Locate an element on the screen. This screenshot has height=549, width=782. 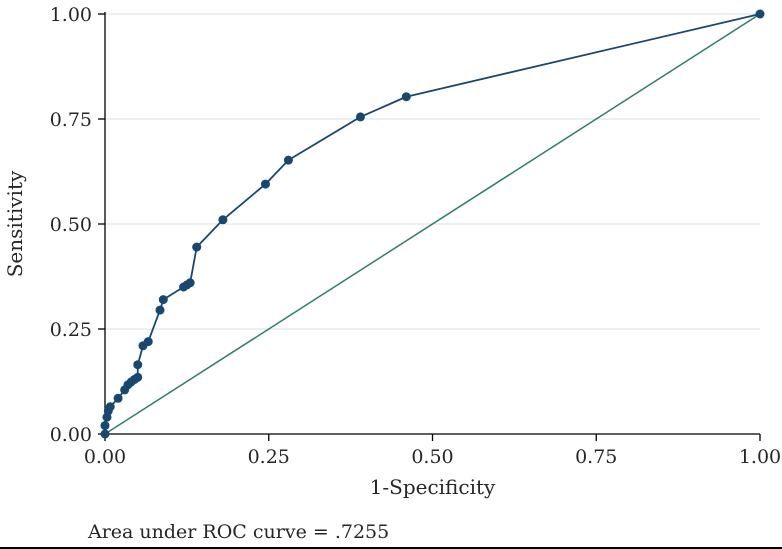
y-tick-label: 0.50 is located at coordinates (71, 225).